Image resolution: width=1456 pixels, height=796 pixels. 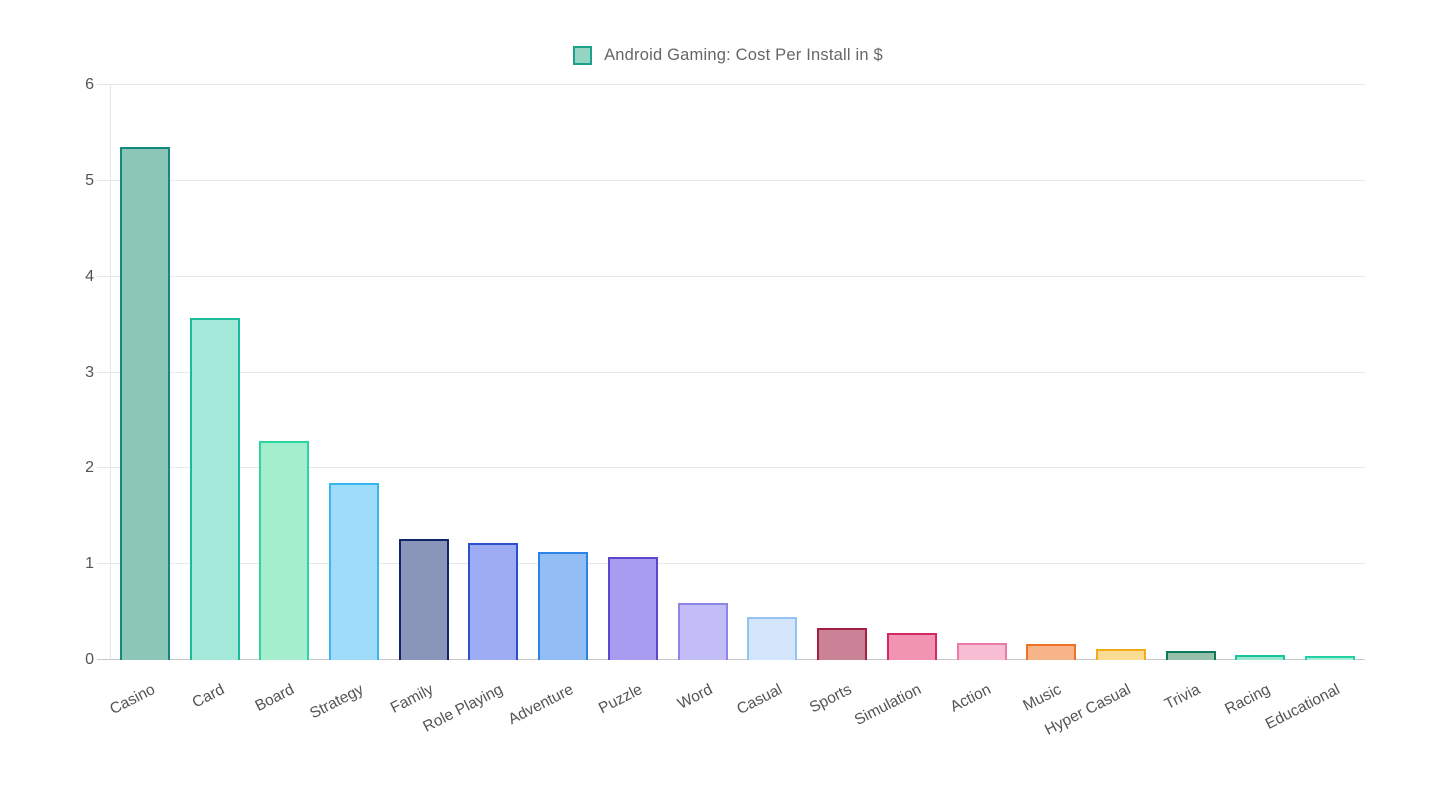 What do you see at coordinates (911, 646) in the screenshot?
I see `bar-simulation` at bounding box center [911, 646].